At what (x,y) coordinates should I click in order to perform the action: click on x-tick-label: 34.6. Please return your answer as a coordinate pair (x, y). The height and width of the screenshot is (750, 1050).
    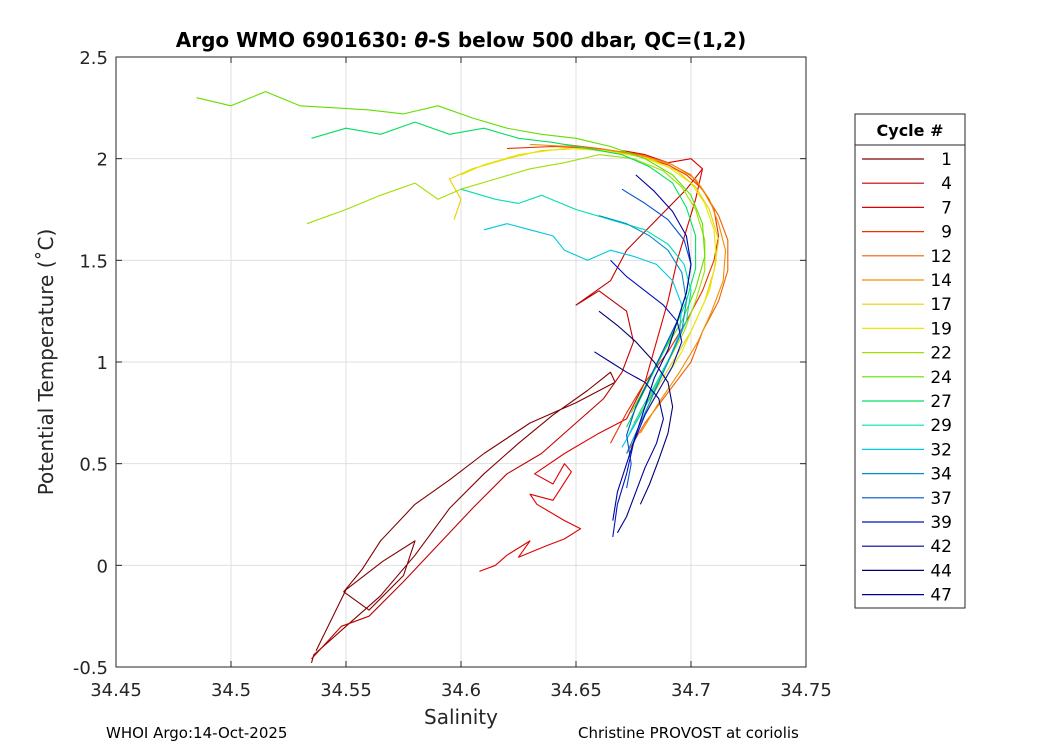
    Looking at the image, I should click on (461, 690).